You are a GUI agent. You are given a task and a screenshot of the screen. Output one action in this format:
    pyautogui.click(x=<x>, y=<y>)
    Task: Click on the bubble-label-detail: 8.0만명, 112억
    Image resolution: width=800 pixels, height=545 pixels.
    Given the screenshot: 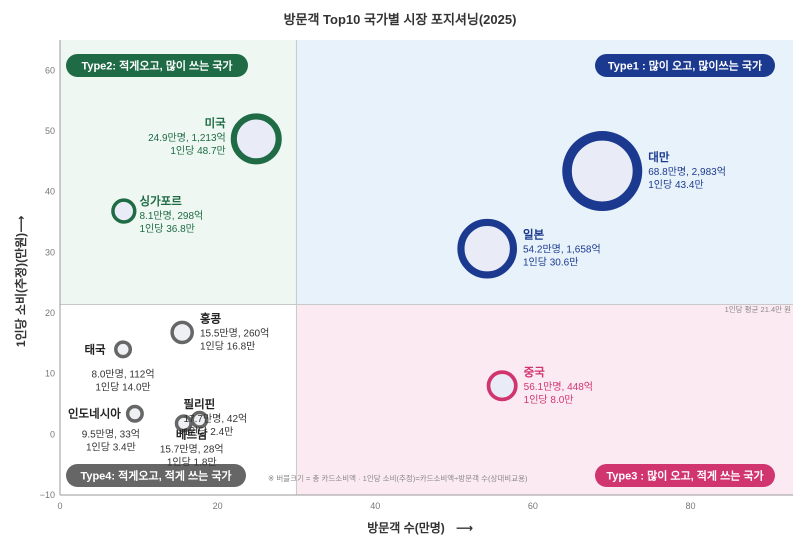 What is the action you would take?
    pyautogui.click(x=123, y=374)
    